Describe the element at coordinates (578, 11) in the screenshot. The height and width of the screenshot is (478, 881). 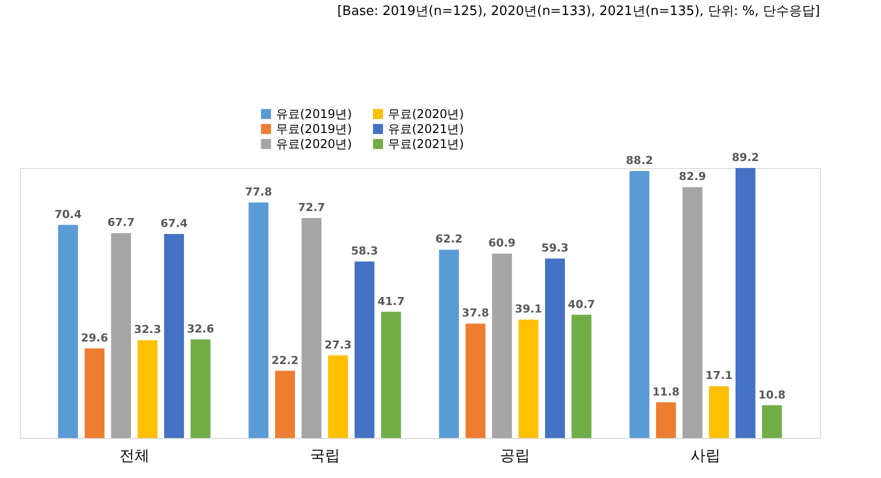
I see `text: [Base: 2019년(n=125), 2020년(n=133), 2021년(n=135), 단위: %, 단수응답]` at that location.